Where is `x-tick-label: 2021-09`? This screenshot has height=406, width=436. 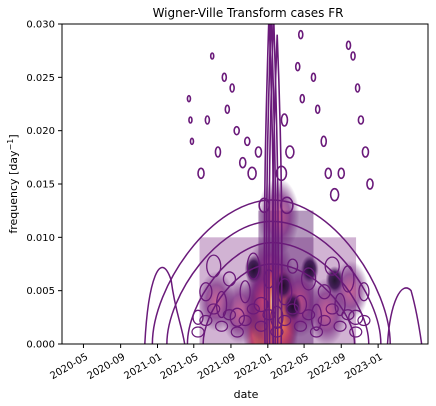
x-tick-label: 2021-09 is located at coordinates (217, 367).